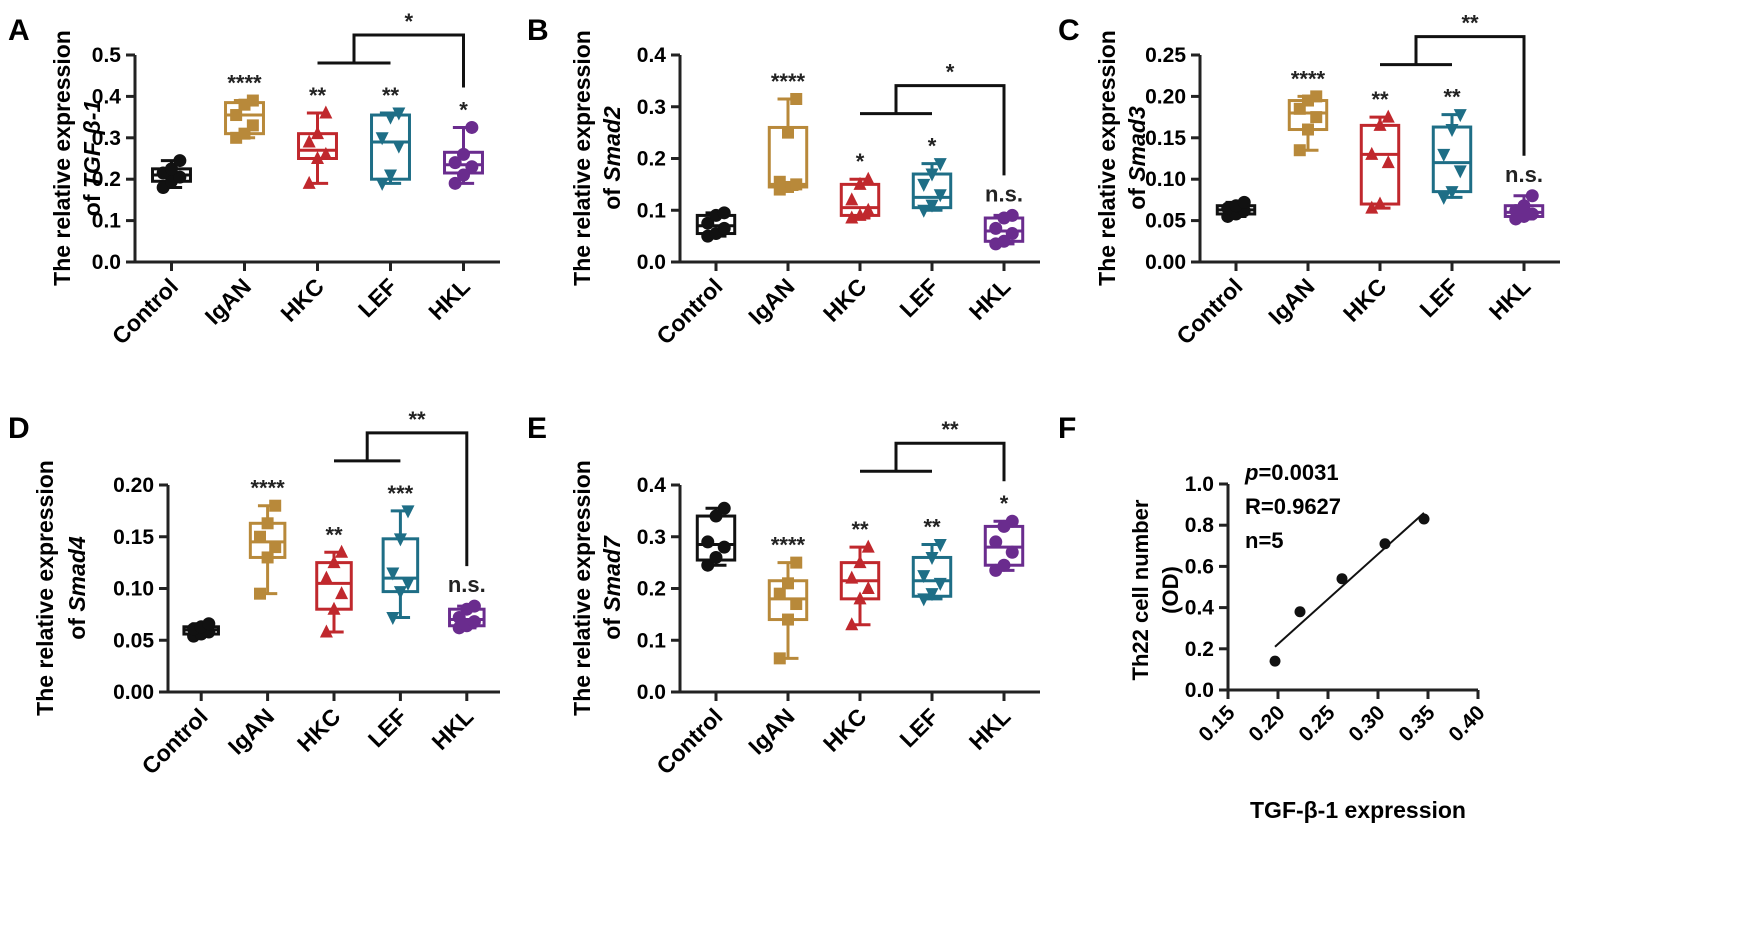 This screenshot has height=925, width=1753. I want to click on y-axis-title-gene: Smad2, so click(612, 144).